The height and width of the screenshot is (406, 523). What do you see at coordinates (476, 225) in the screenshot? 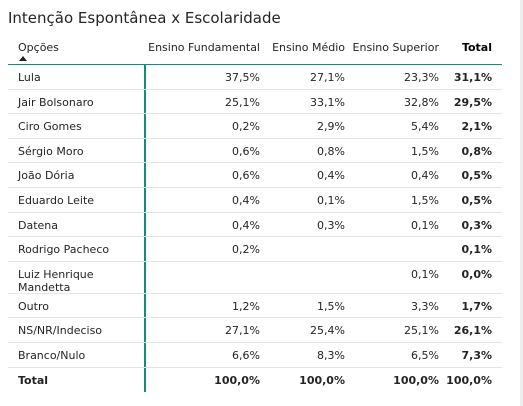
I see `cell-total: 0,3%` at bounding box center [476, 225].